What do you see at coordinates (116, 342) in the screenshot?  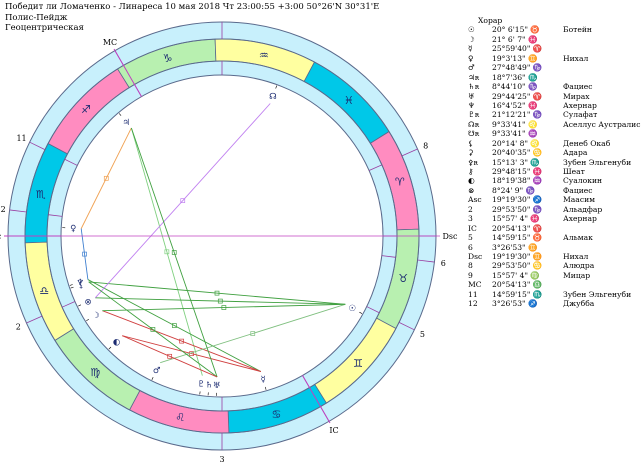 I see `planet-glyph-sunalocin: ◐` at bounding box center [116, 342].